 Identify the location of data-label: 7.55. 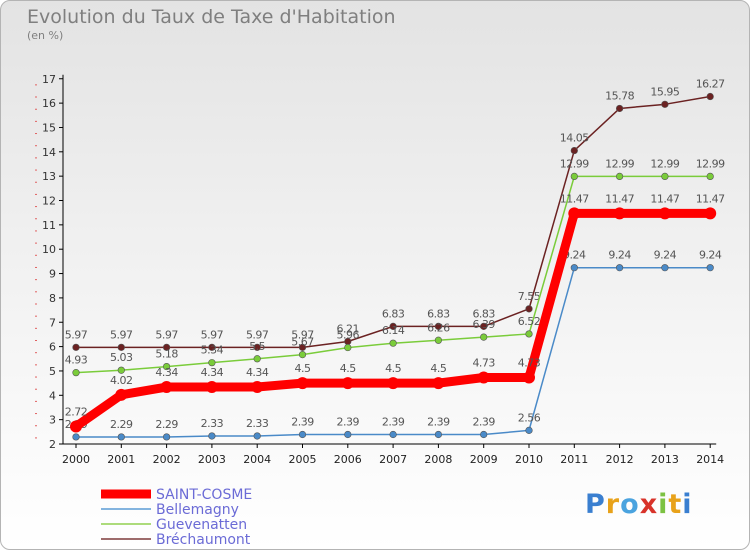
(529, 296).